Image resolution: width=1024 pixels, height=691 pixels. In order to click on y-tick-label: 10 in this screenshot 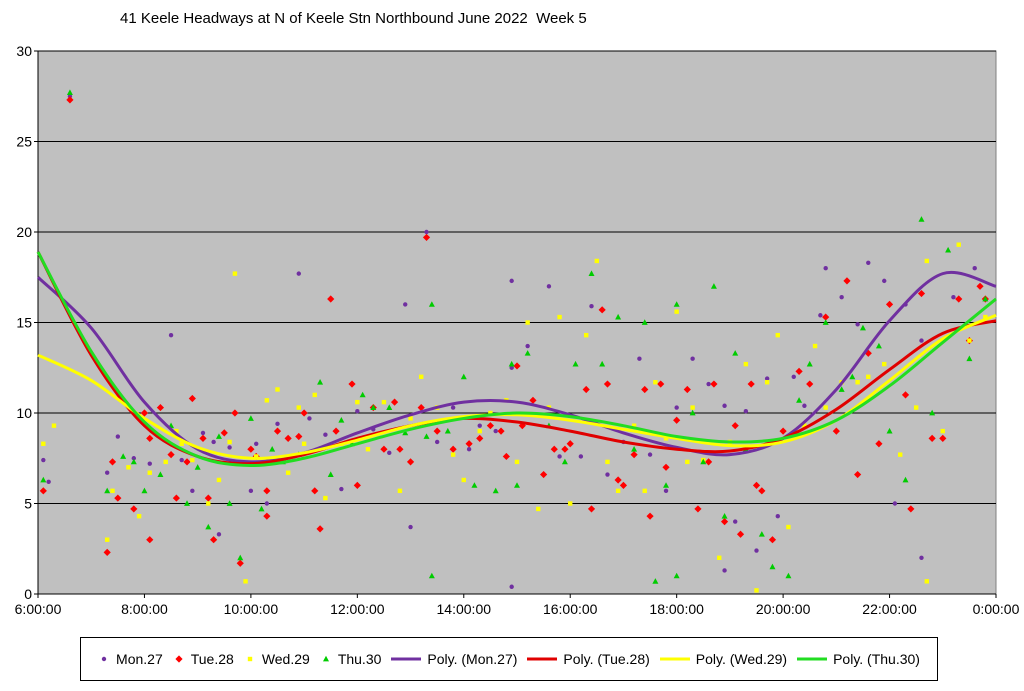, I will do `click(24, 413)`.